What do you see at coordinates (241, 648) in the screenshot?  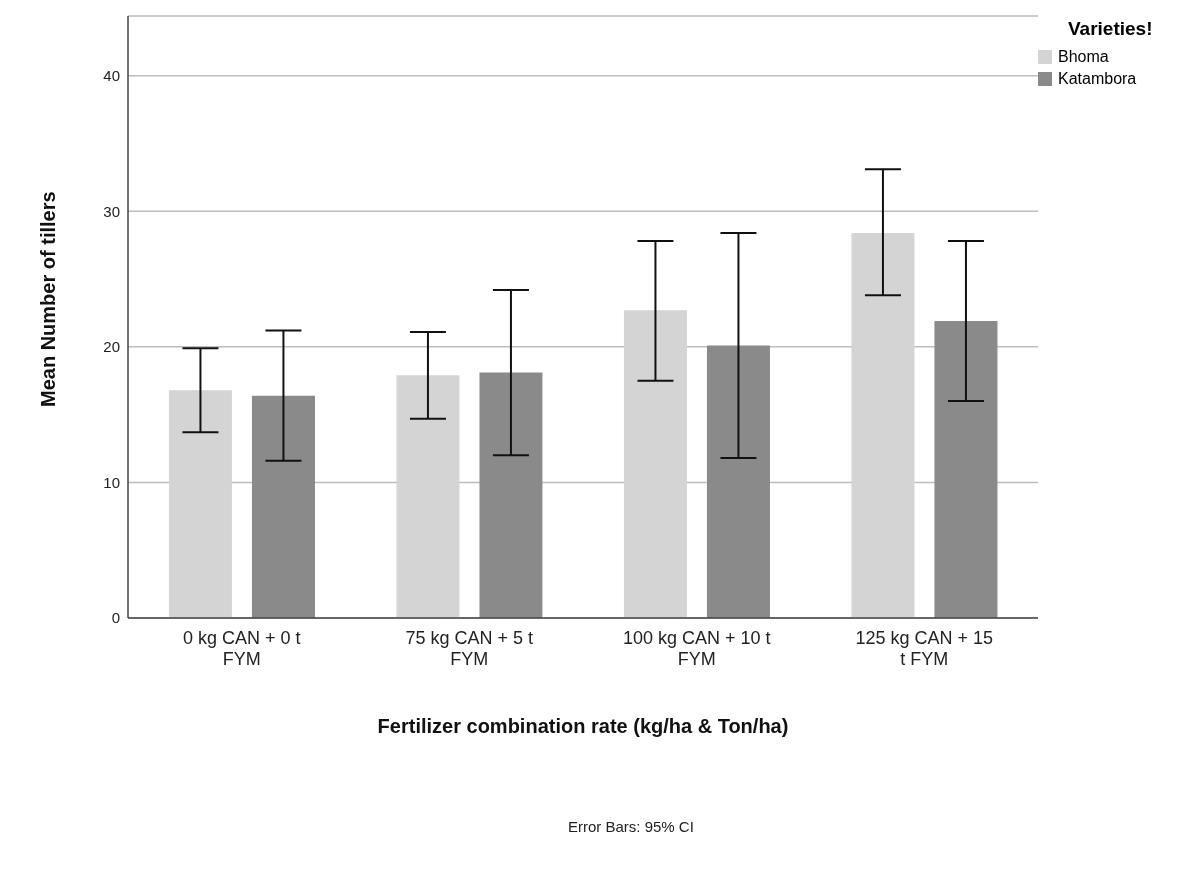 I see `x-tick-label: 0 kg CAN + 0 t FYM` at bounding box center [241, 648].